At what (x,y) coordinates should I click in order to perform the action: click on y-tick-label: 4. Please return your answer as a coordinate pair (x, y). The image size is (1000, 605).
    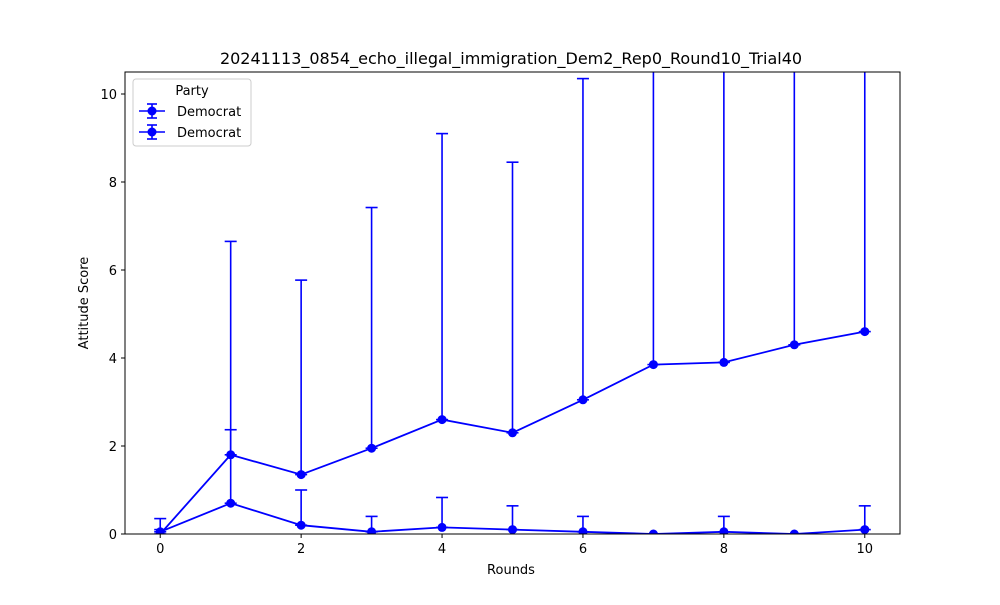
    Looking at the image, I should click on (113, 359).